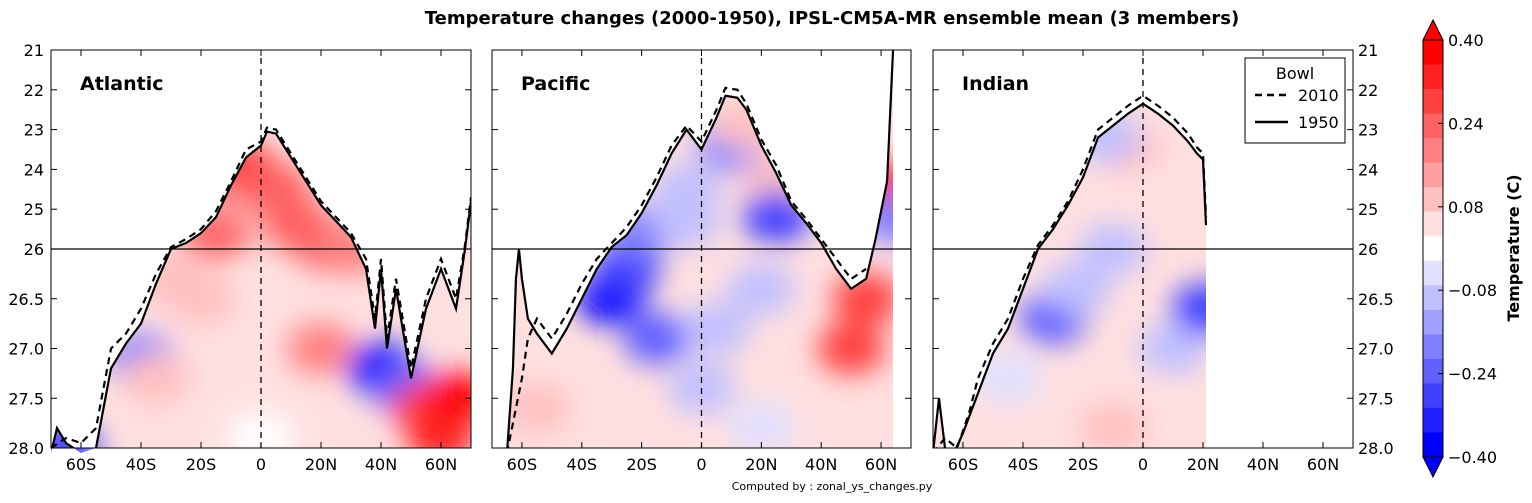 This screenshot has width=1532, height=503. Describe the element at coordinates (1472, 457) in the screenshot. I see `colorbar-tick-label: −0.40` at that location.